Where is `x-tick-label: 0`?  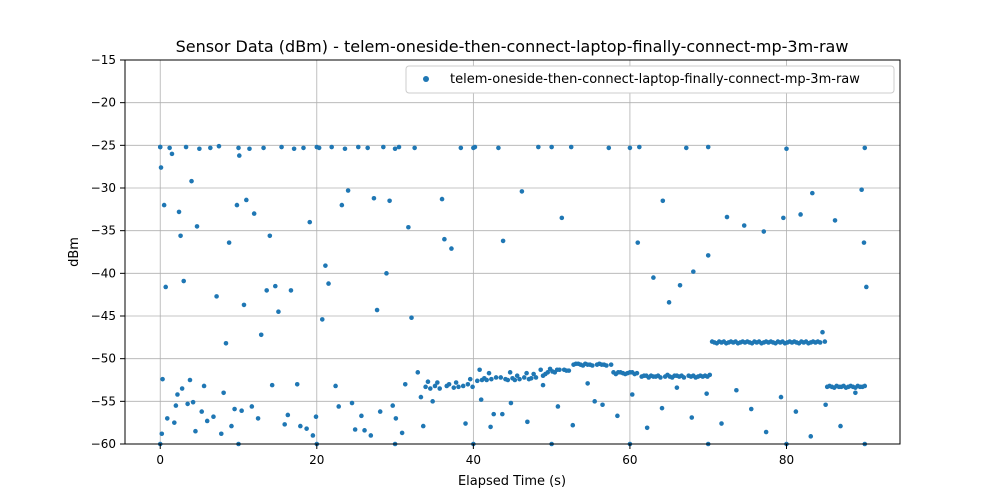 x-tick-label: 0 is located at coordinates (160, 460).